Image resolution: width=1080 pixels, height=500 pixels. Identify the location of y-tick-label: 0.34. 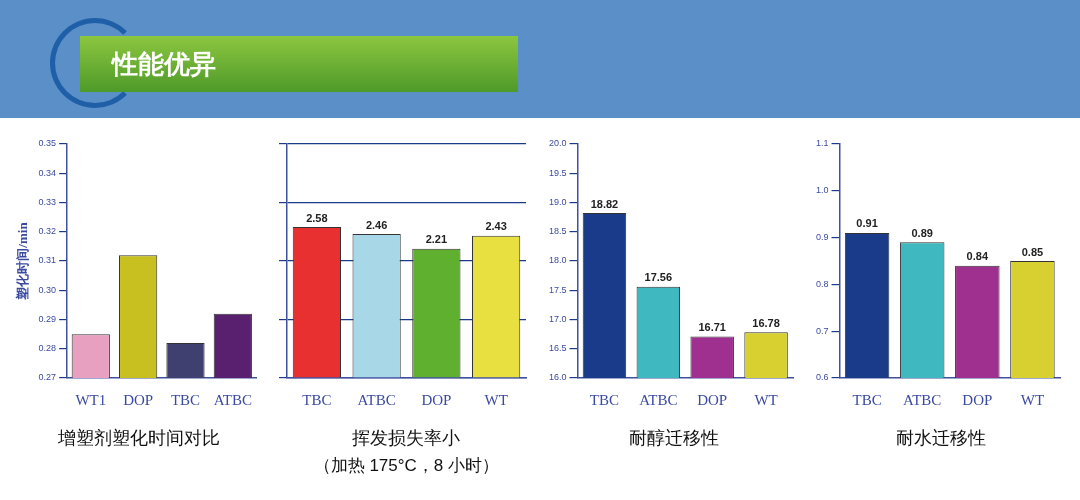
(47, 172).